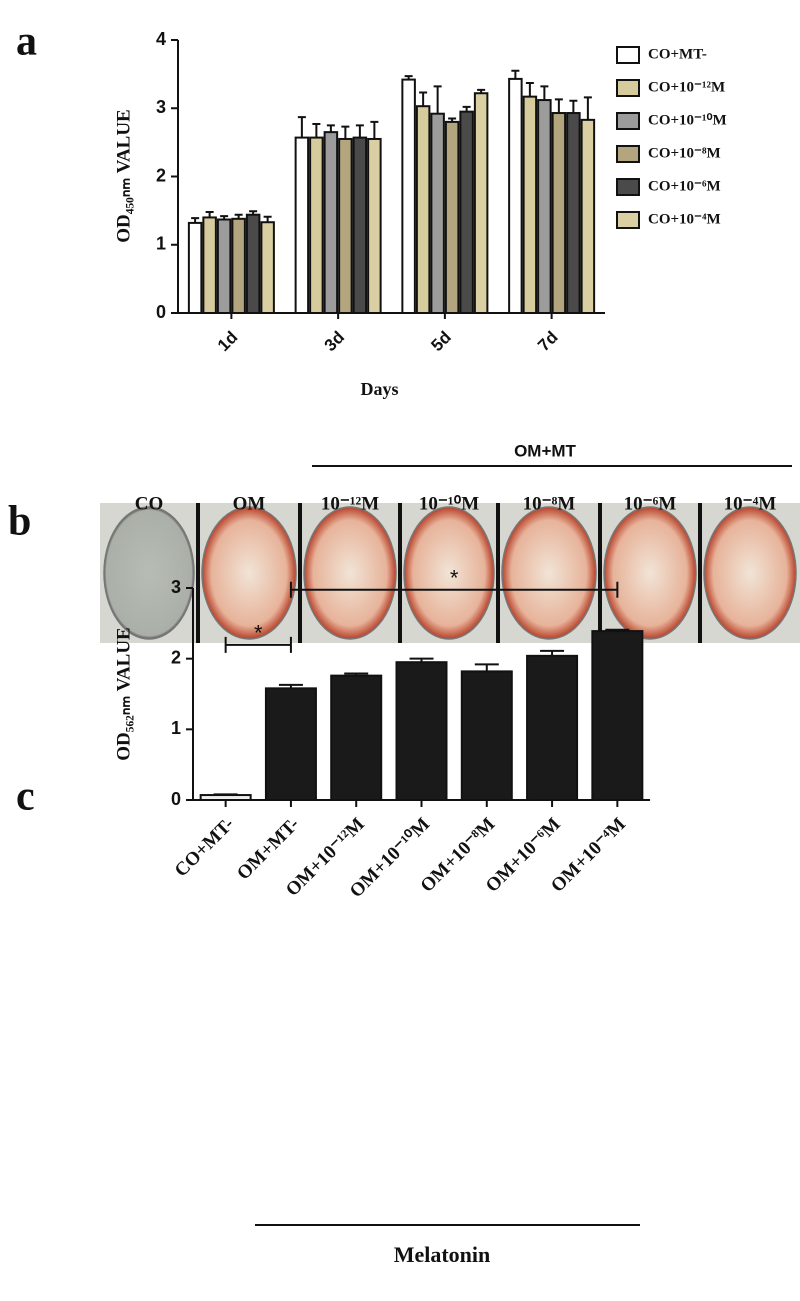 This screenshot has height=1301, width=800. Describe the element at coordinates (750, 503) in the screenshot. I see `well-label: 10⁻⁴M` at that location.